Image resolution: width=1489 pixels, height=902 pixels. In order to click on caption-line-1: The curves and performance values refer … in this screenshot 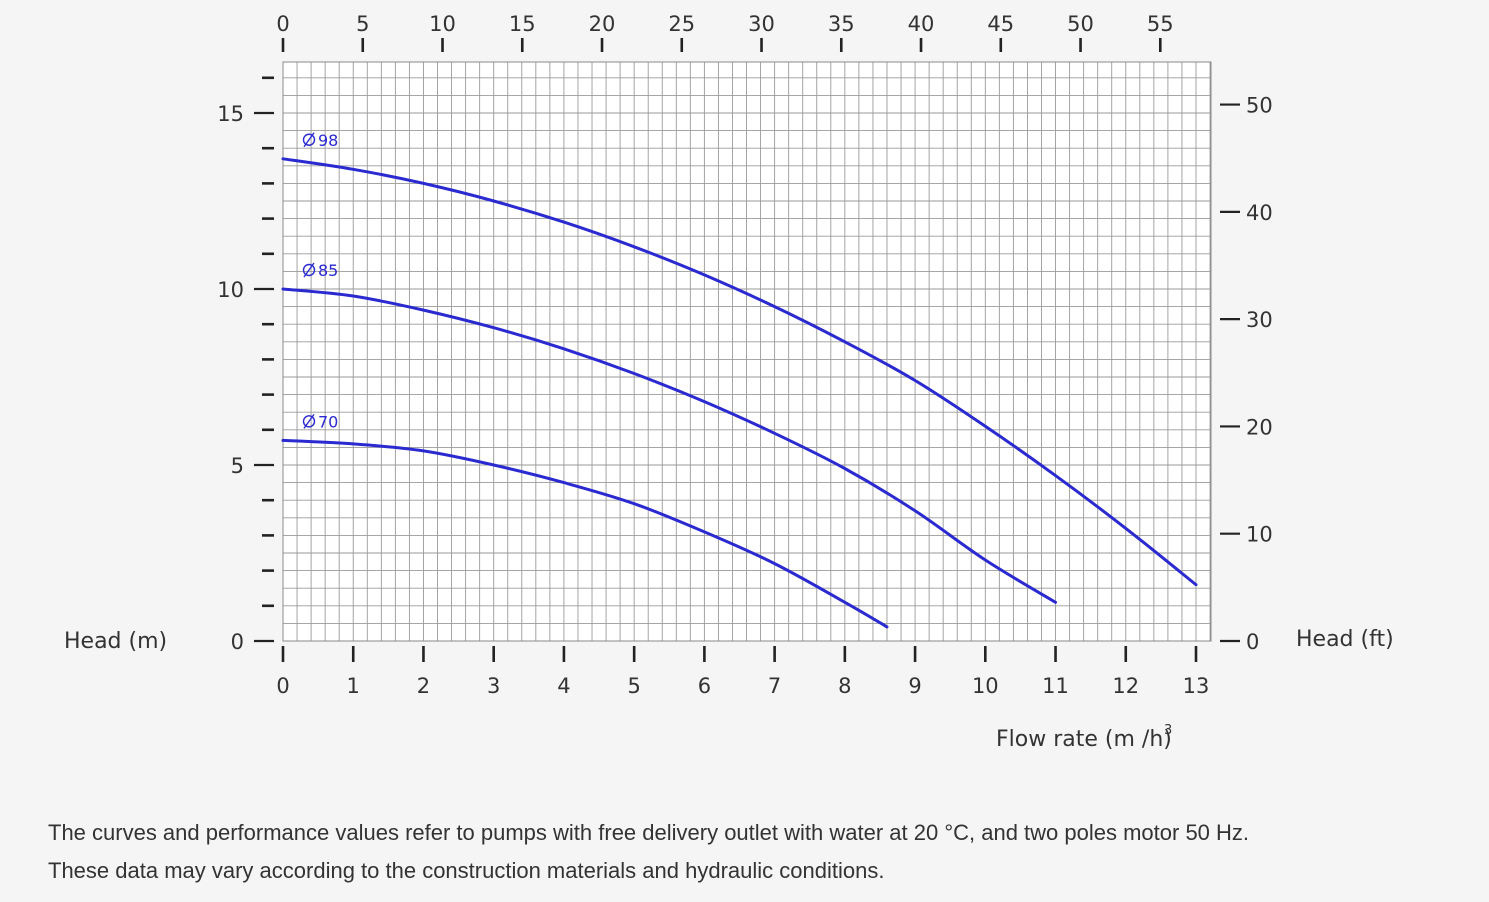, I will do `click(649, 832)`.